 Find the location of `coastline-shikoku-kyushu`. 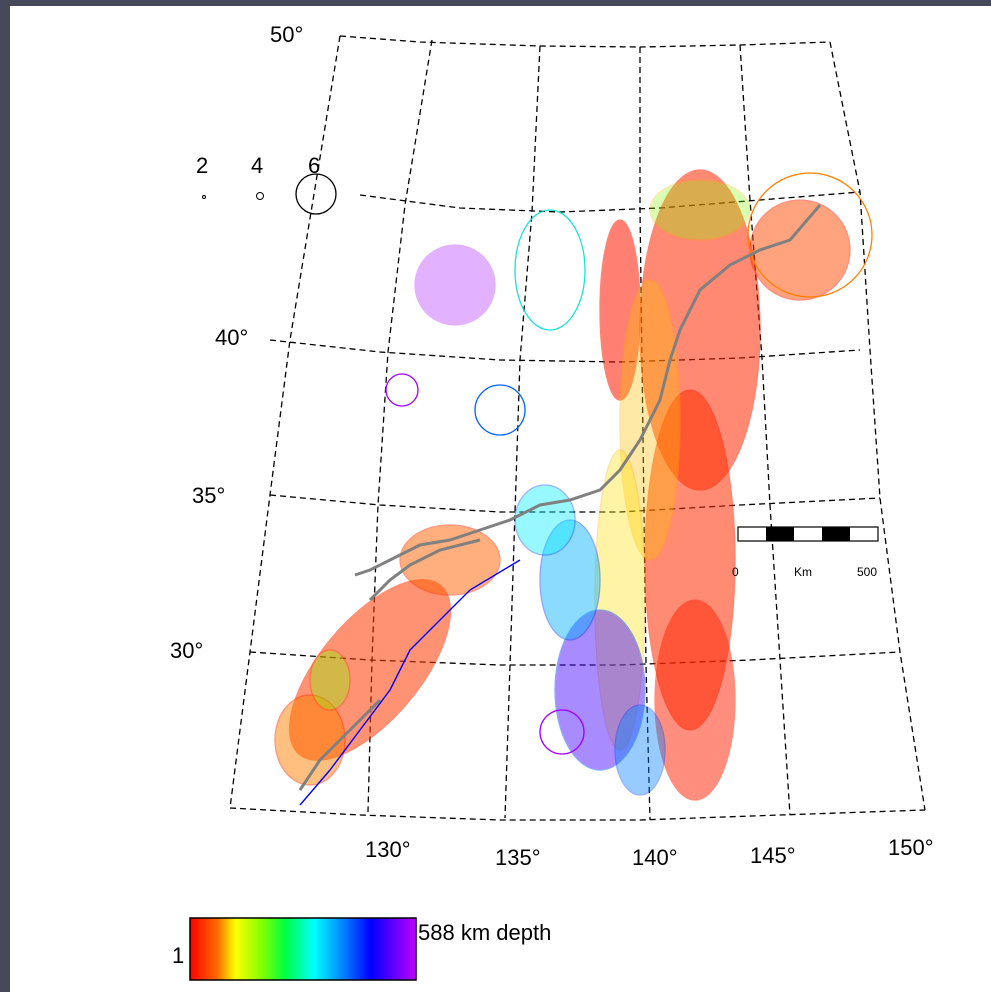

coastline-shikoku-kyushu is located at coordinates (424, 570).